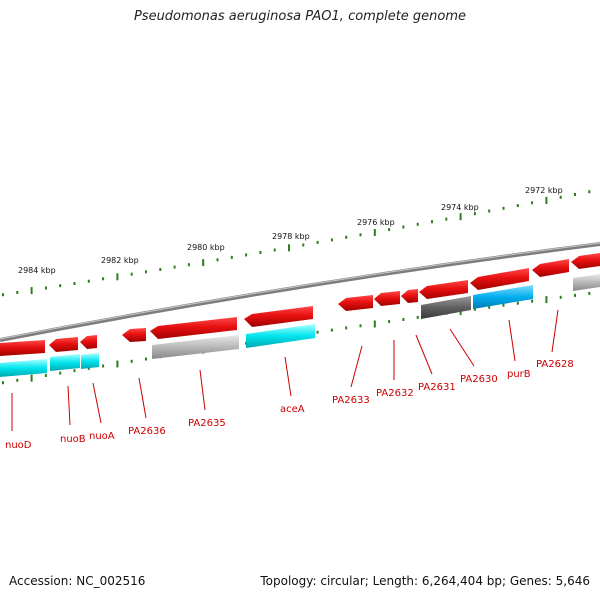 The width and height of the screenshot is (600, 600). Describe the element at coordinates (291, 236) in the screenshot. I see `scale-label: 2978 kbp` at that location.